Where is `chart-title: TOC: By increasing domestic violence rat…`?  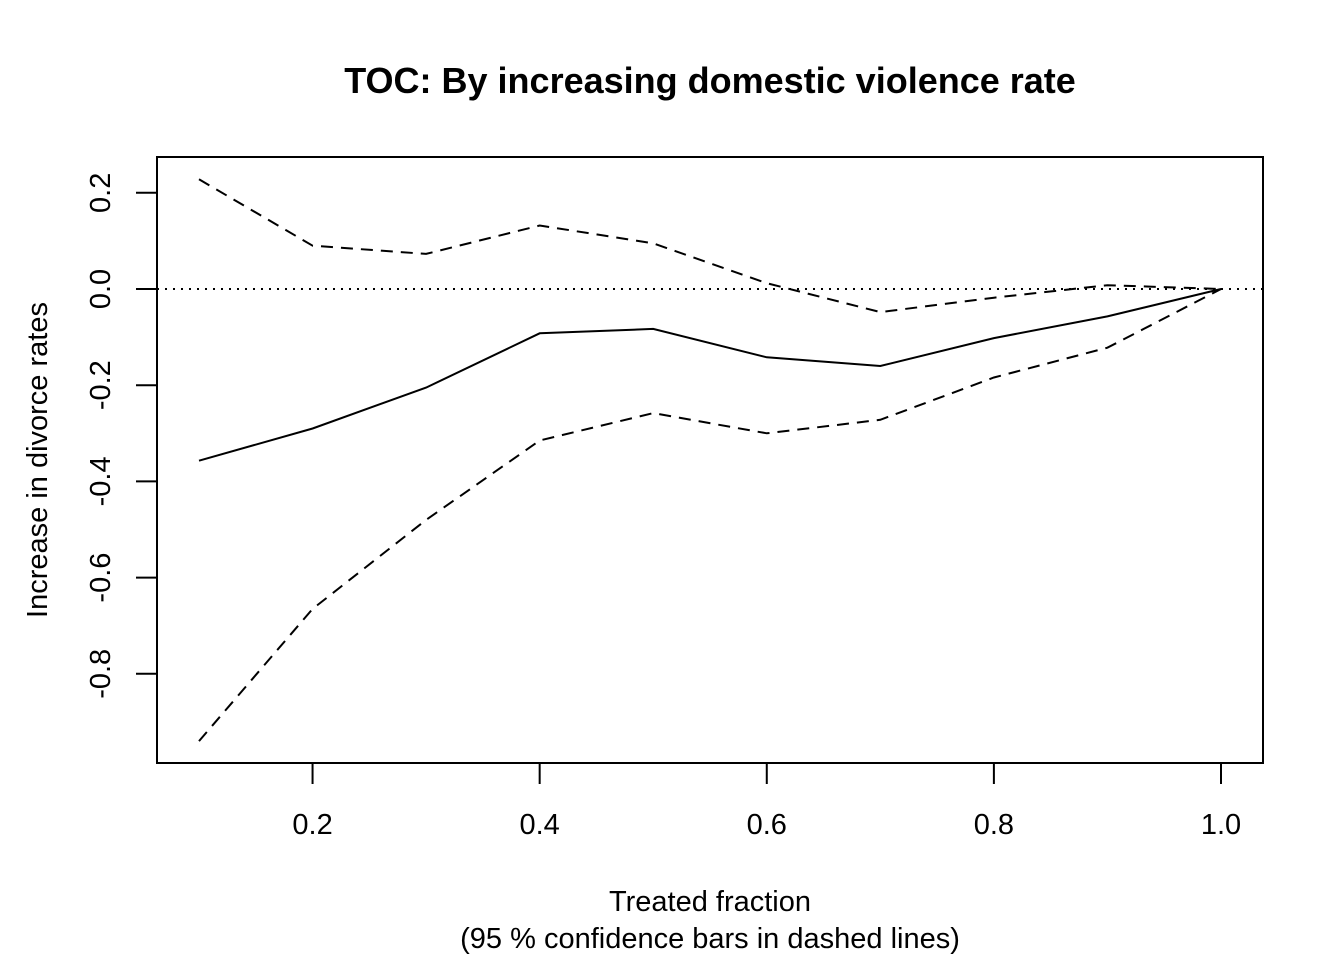
chart-title: TOC: By increasing domestic violence rat… is located at coordinates (710, 80).